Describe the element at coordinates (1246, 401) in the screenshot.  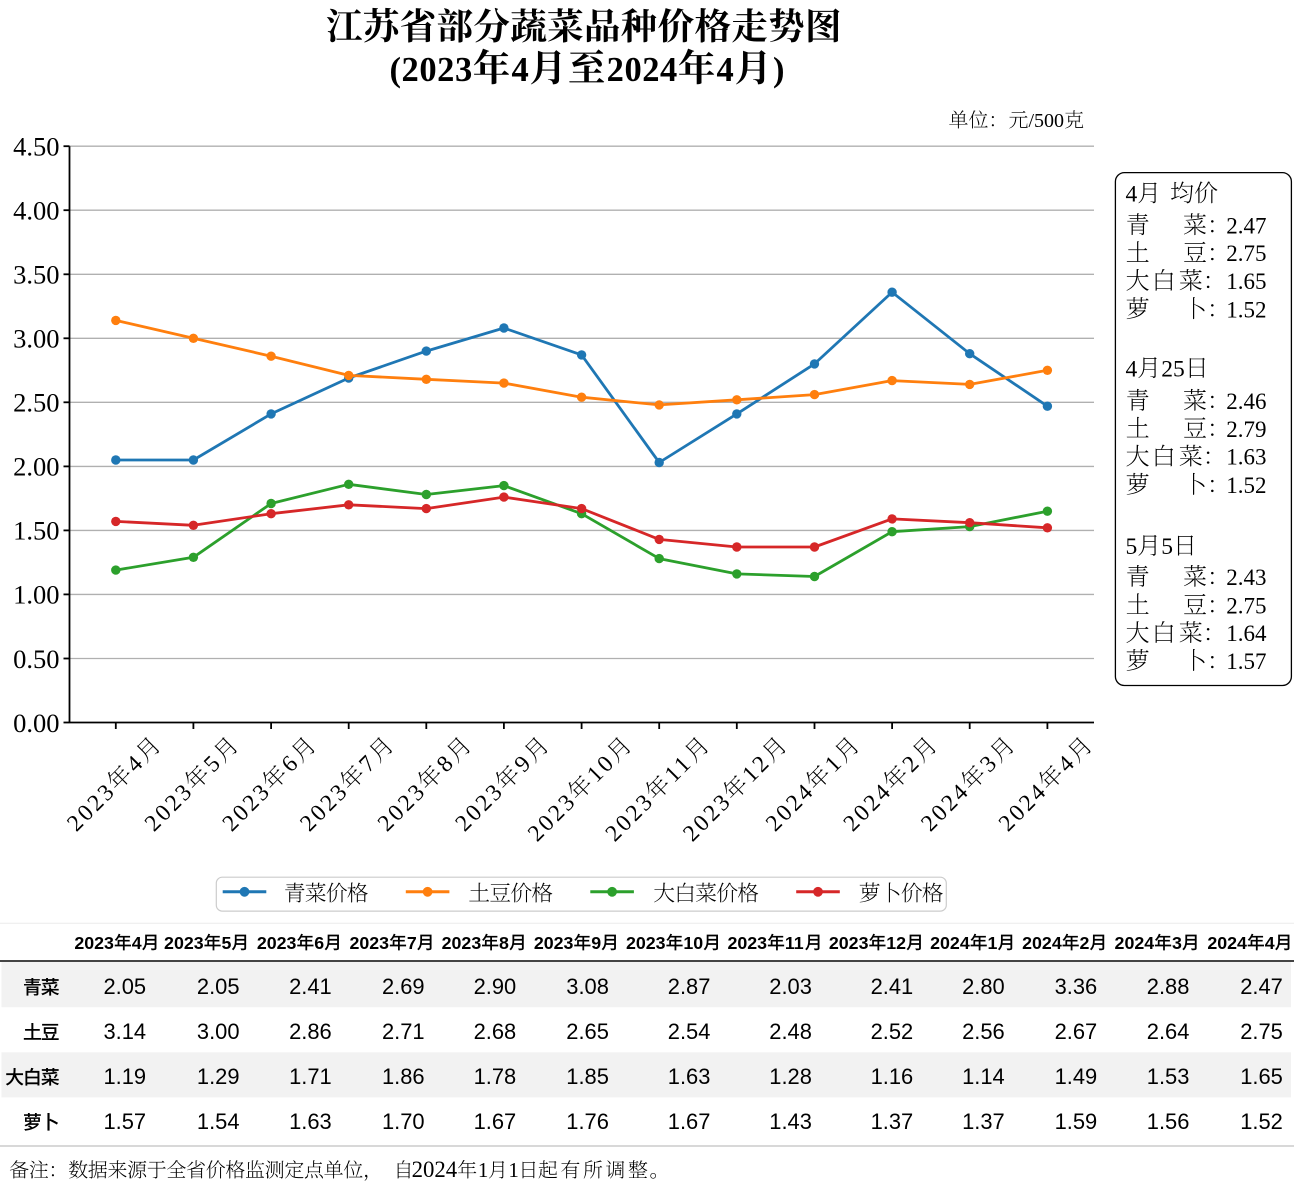
I see `svg-text: 2.46` at that location.